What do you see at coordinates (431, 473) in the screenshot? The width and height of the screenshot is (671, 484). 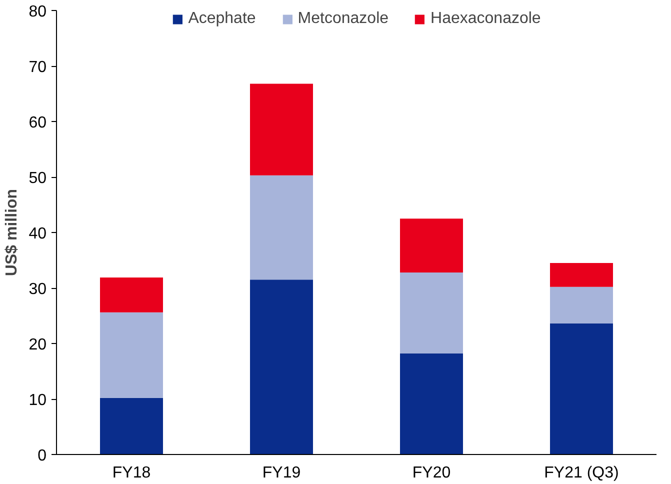 I see `x-tick-label: FY20` at bounding box center [431, 473].